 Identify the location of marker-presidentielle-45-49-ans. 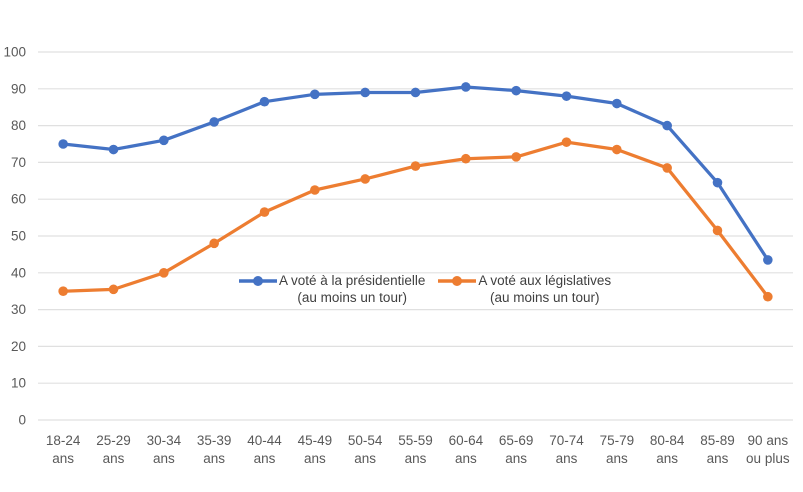
(315, 94).